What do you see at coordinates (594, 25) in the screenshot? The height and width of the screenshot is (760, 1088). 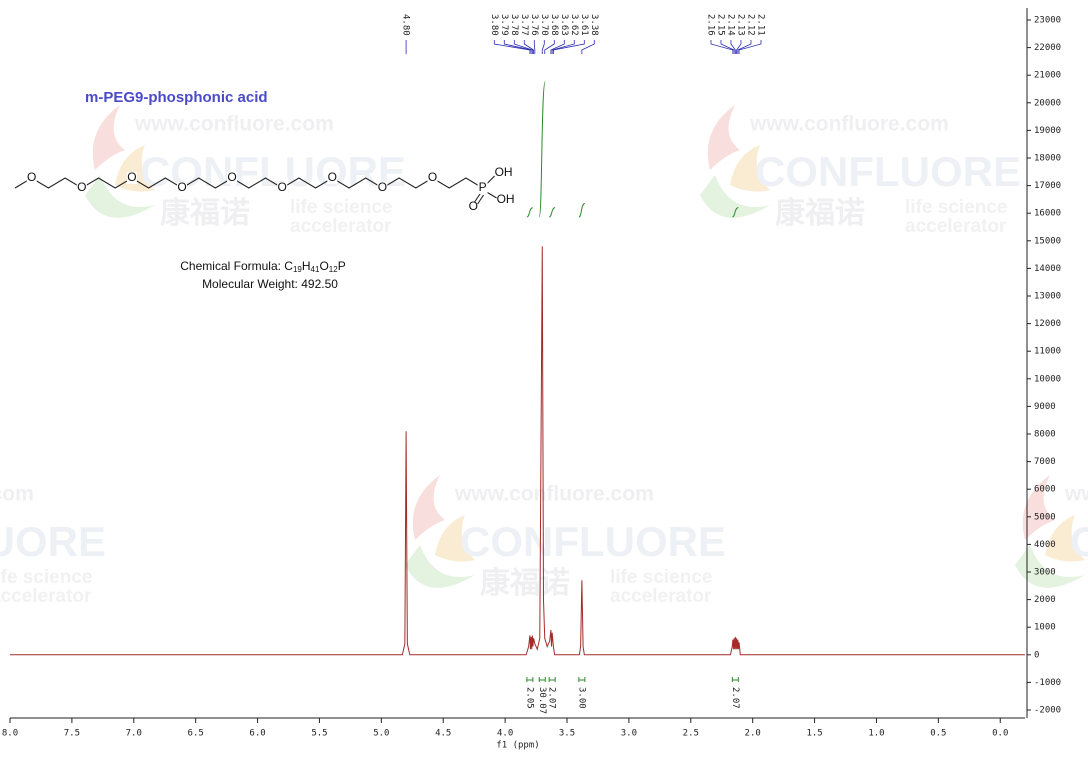 I see `peak-label: 3.38` at bounding box center [594, 25].